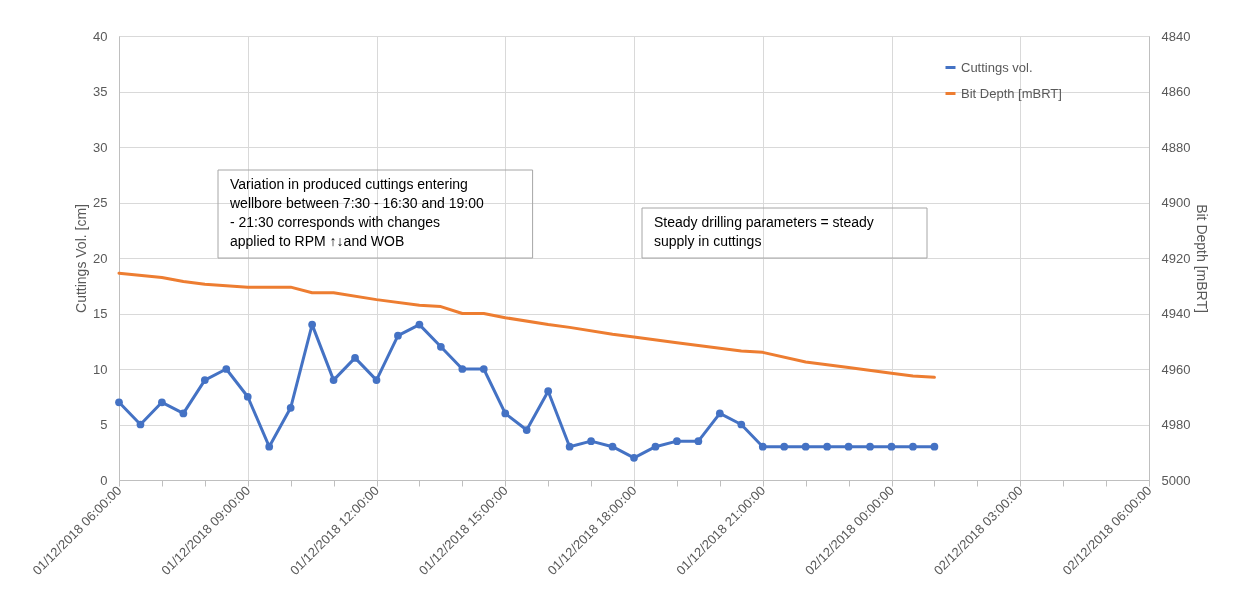 The width and height of the screenshot is (1252, 613). Describe the element at coordinates (997, 67) in the screenshot. I see `legend-label: Cuttings vol.` at that location.